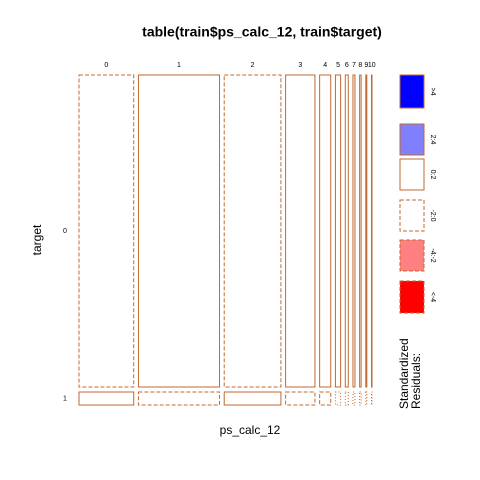  Describe the element at coordinates (65, 398) in the screenshot. I see `row-label: 1` at that location.